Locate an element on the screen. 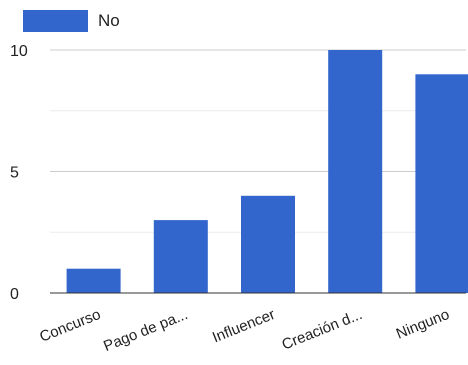  legend: No is located at coordinates (71, 21).